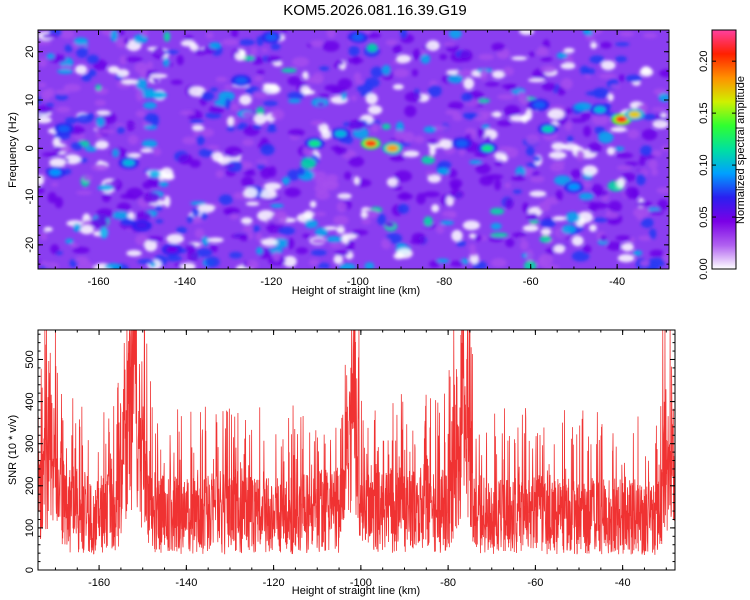 The width and height of the screenshot is (750, 600). I want to click on y-tick-label: 500, so click(30, 359).